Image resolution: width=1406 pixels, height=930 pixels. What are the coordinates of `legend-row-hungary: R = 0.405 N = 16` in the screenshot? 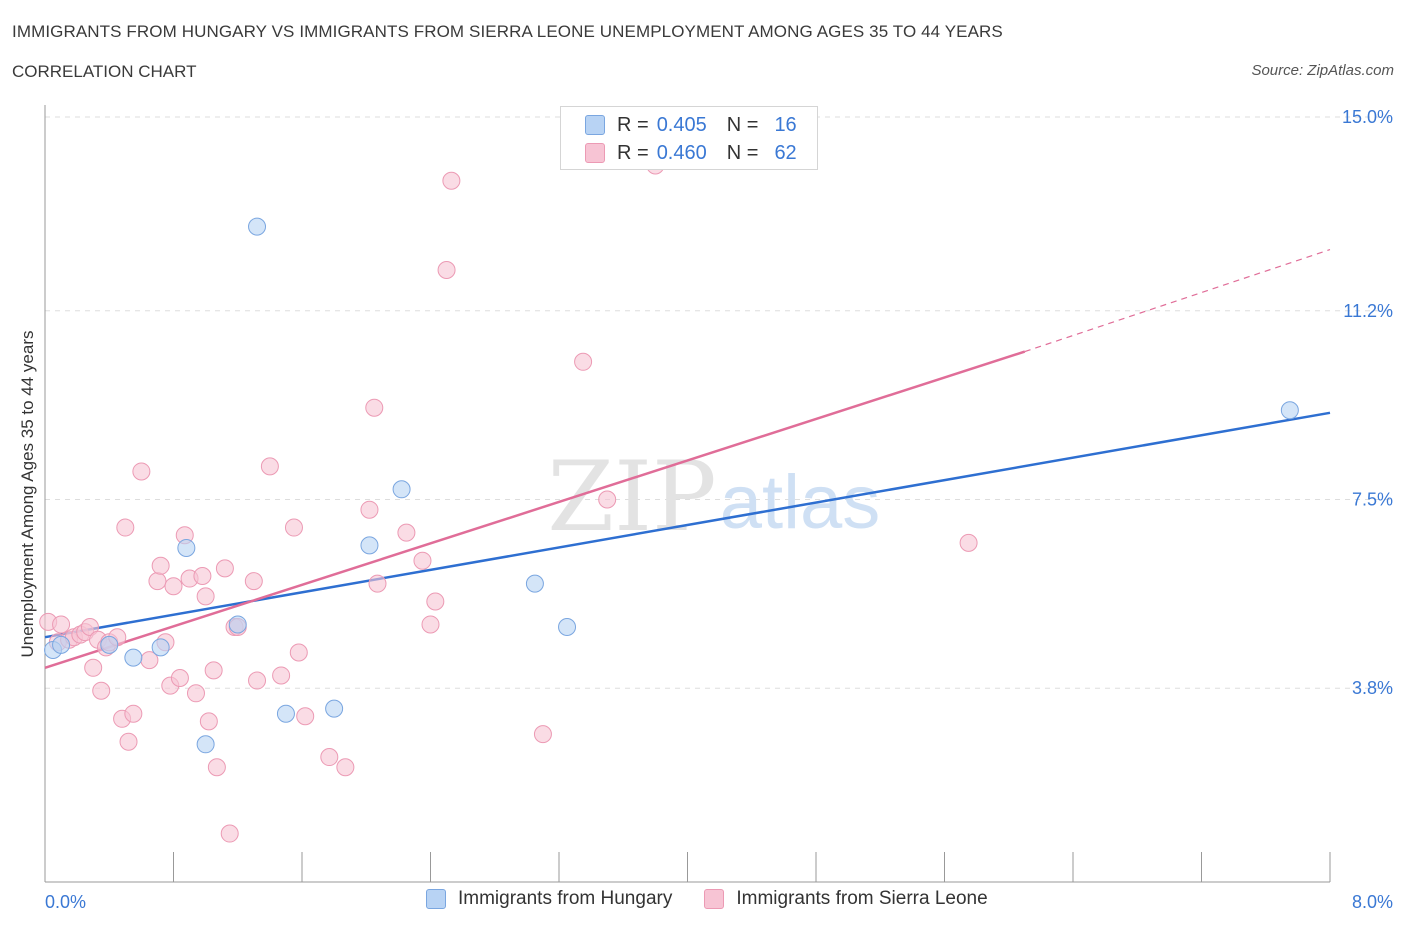 It's located at (691, 125).